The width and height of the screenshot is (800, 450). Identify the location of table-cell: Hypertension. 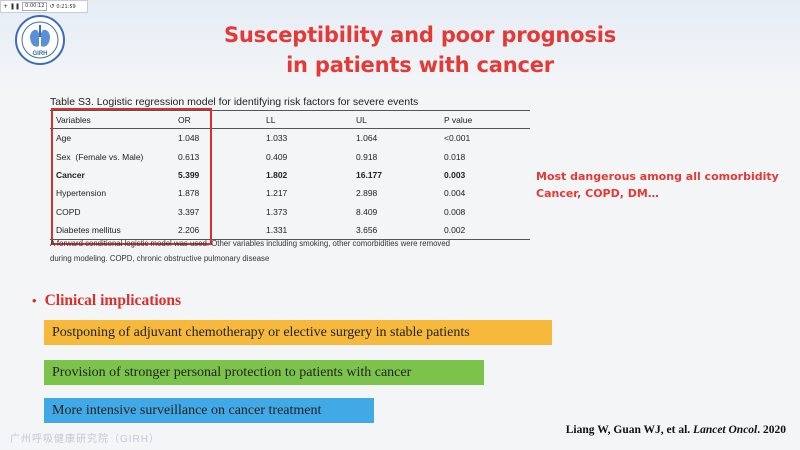
(81, 193).